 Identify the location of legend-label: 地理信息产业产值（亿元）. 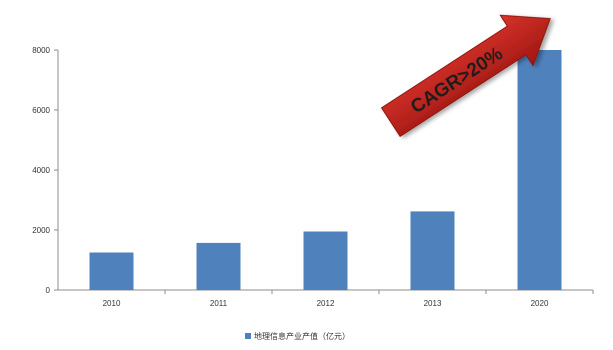
(302, 336).